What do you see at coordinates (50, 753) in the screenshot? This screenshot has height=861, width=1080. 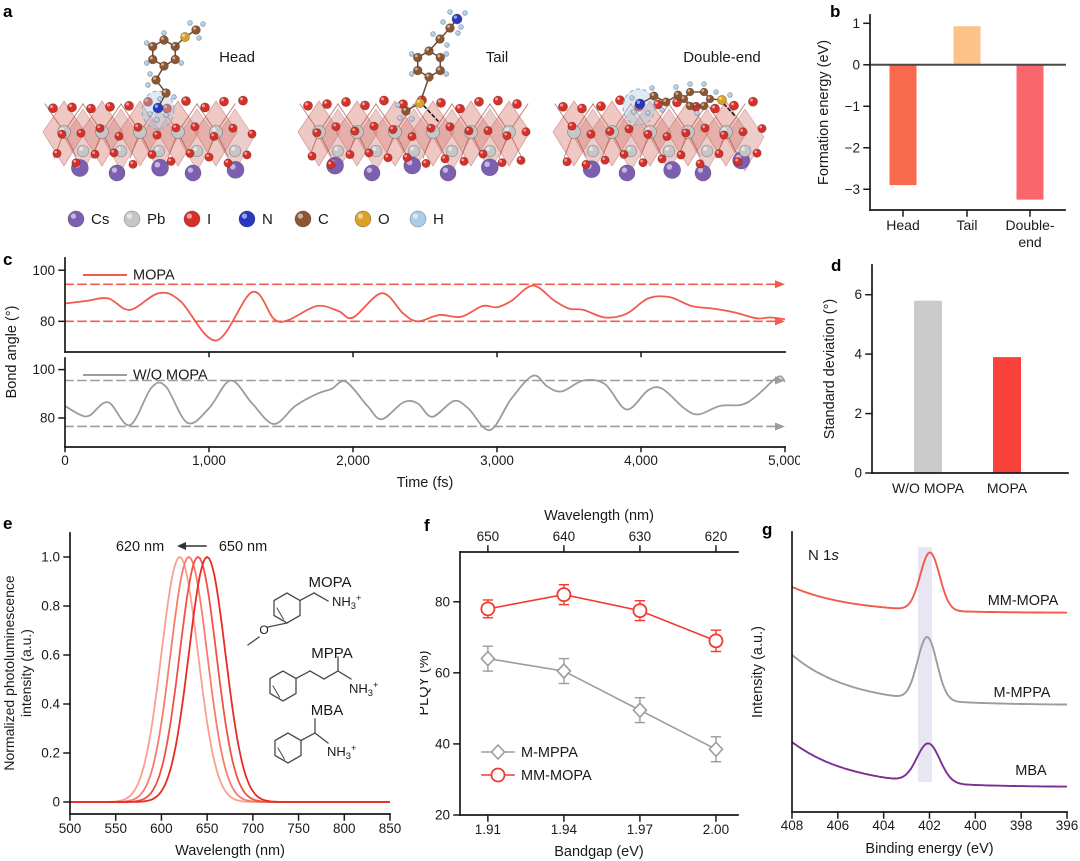 I see `y-tick-label: 0.2` at bounding box center [50, 753].